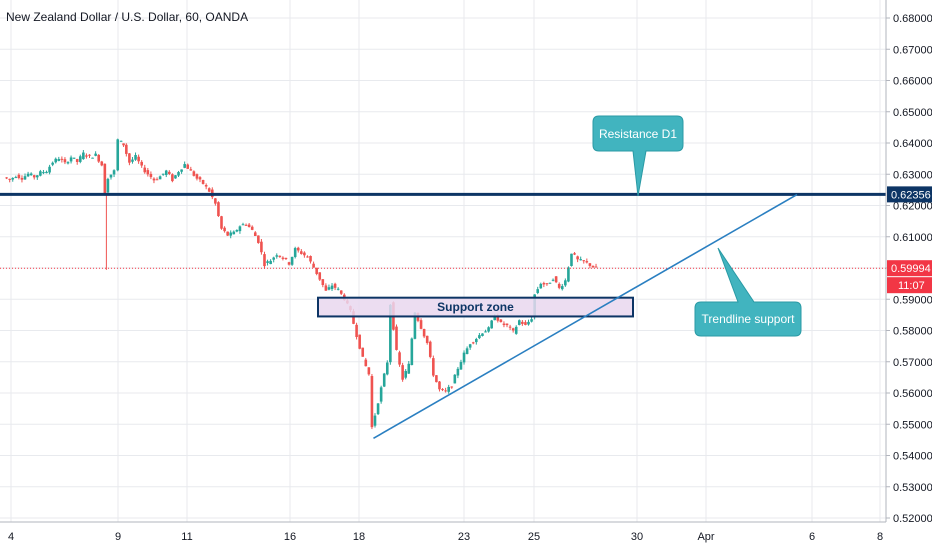 The image size is (932, 550). What do you see at coordinates (638, 156) in the screenshot?
I see `resistance-callout-box` at bounding box center [638, 156].